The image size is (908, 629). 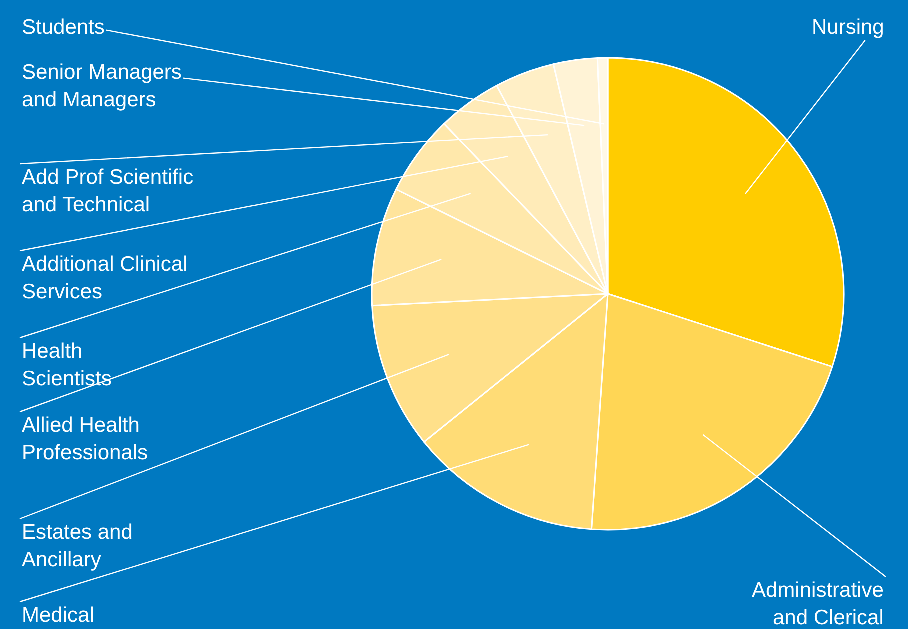 I want to click on slice-label: Estates and Ancillary, so click(x=77, y=546).